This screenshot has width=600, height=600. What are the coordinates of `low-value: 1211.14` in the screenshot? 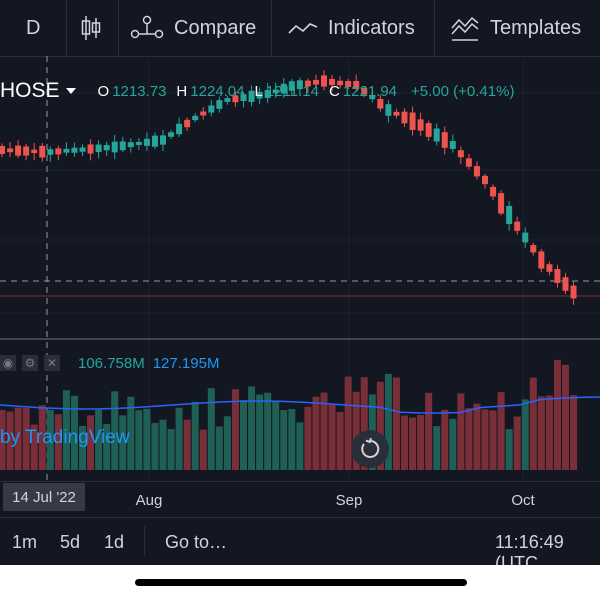 It's located at (292, 91).